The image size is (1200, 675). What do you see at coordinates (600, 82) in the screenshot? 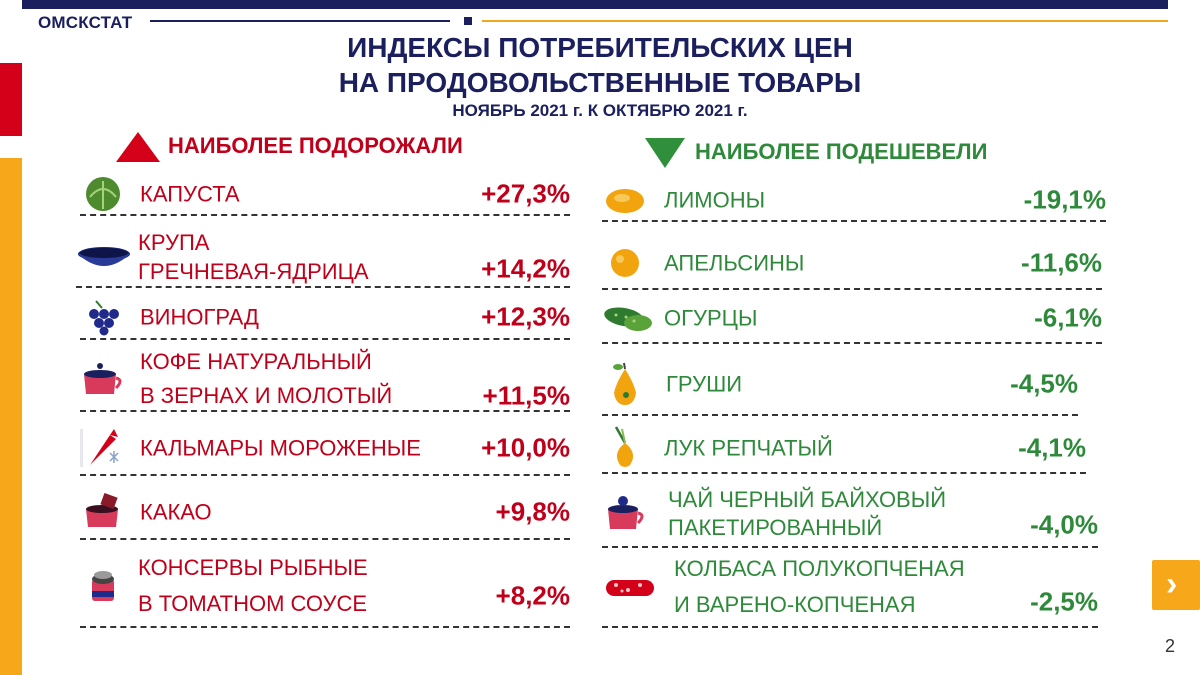
I see `title-line-2: НА ПРОДОВОЛЬСТВЕННЫЕ ТОВАРЫ` at bounding box center [600, 82].